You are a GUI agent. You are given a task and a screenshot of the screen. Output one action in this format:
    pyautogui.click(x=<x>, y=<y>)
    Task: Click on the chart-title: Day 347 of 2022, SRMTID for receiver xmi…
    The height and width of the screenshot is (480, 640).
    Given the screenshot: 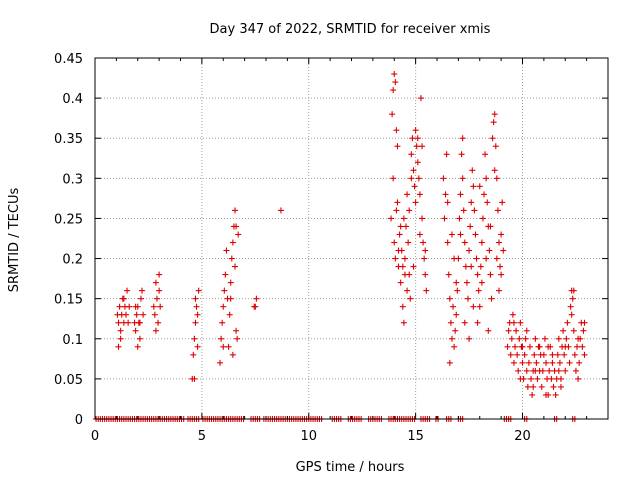 What is the action you would take?
    pyautogui.click(x=350, y=29)
    